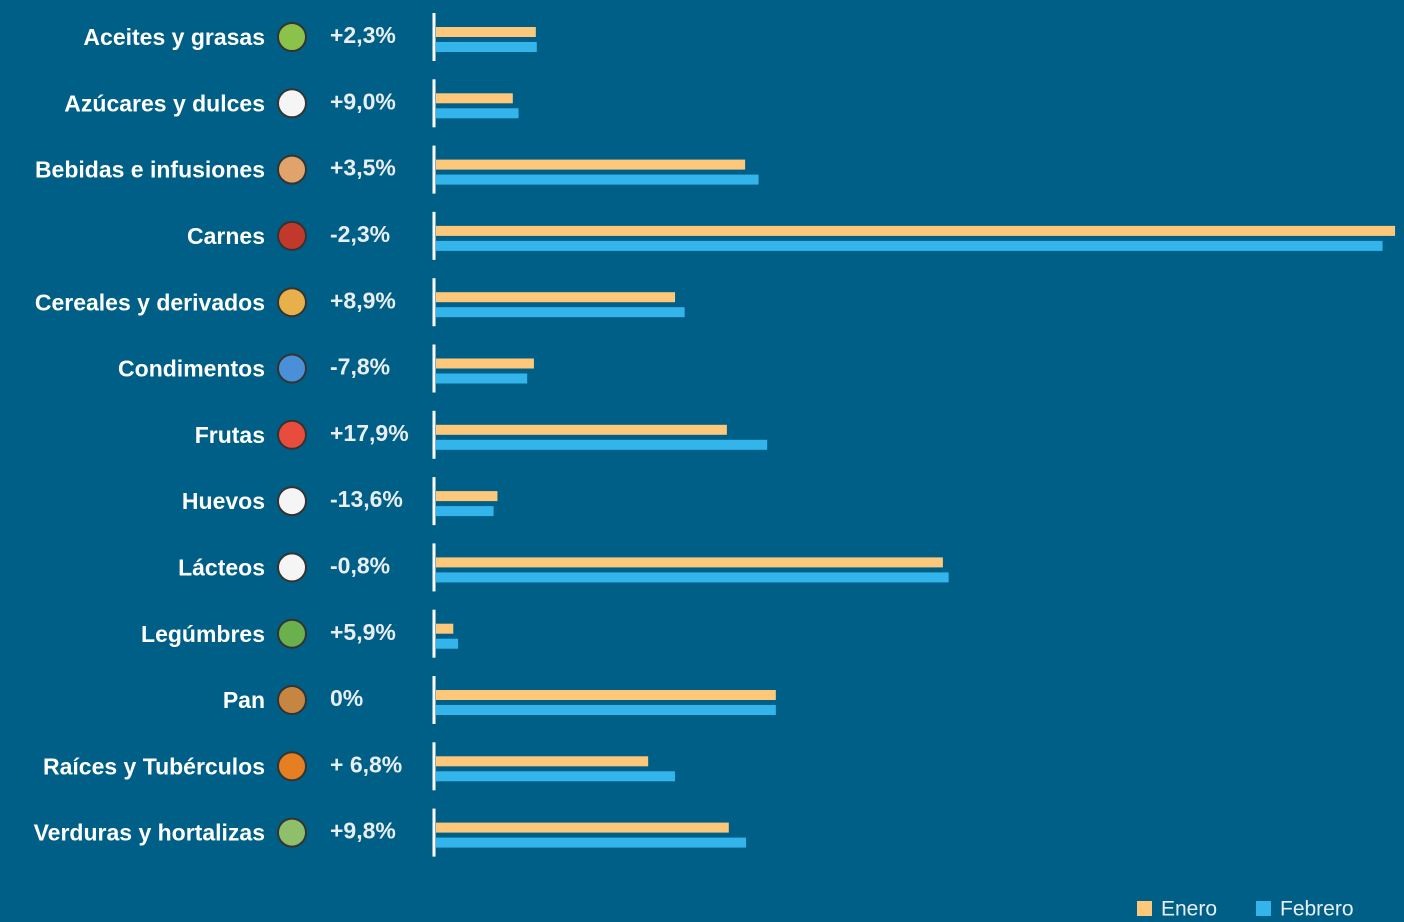  Describe the element at coordinates (221, 567) in the screenshot. I see `category-label: Lácteos` at that location.